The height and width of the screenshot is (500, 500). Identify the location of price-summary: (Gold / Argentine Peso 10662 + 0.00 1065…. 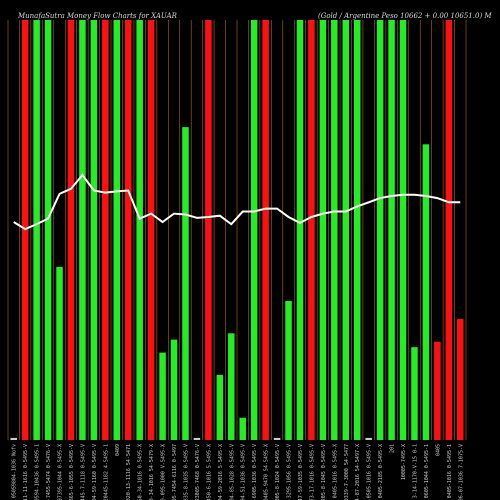
(405, 16).